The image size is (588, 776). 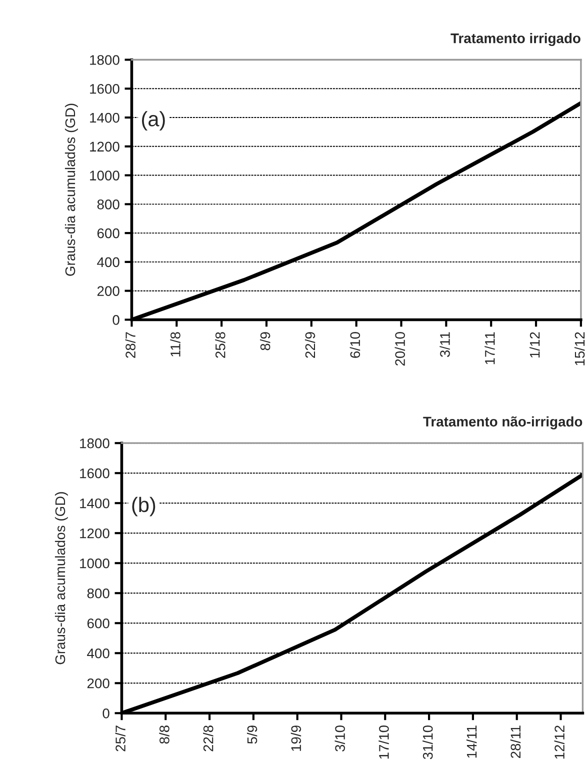 I want to click on x-tick-label: 3/11, so click(x=445, y=344).